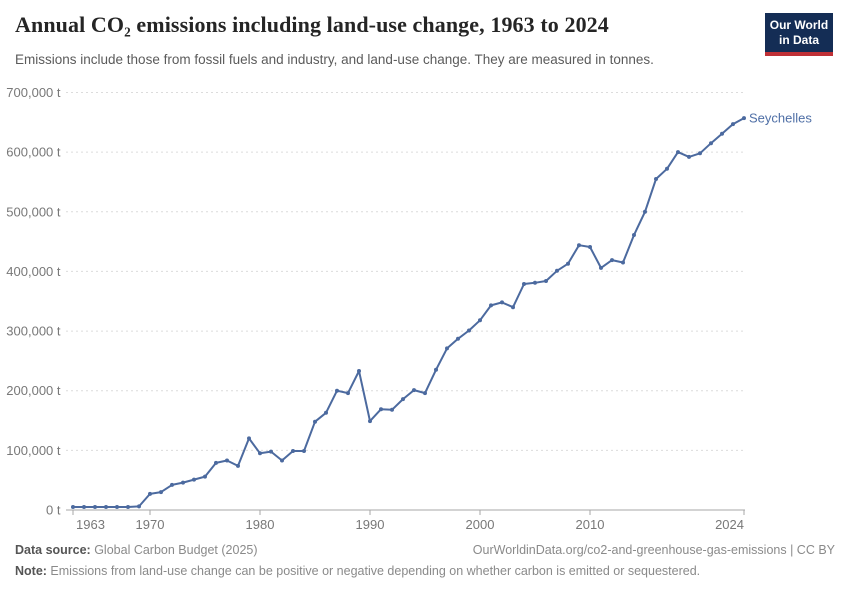 The height and width of the screenshot is (600, 850). I want to click on y-tick-label: 200,000 t, so click(33, 390).